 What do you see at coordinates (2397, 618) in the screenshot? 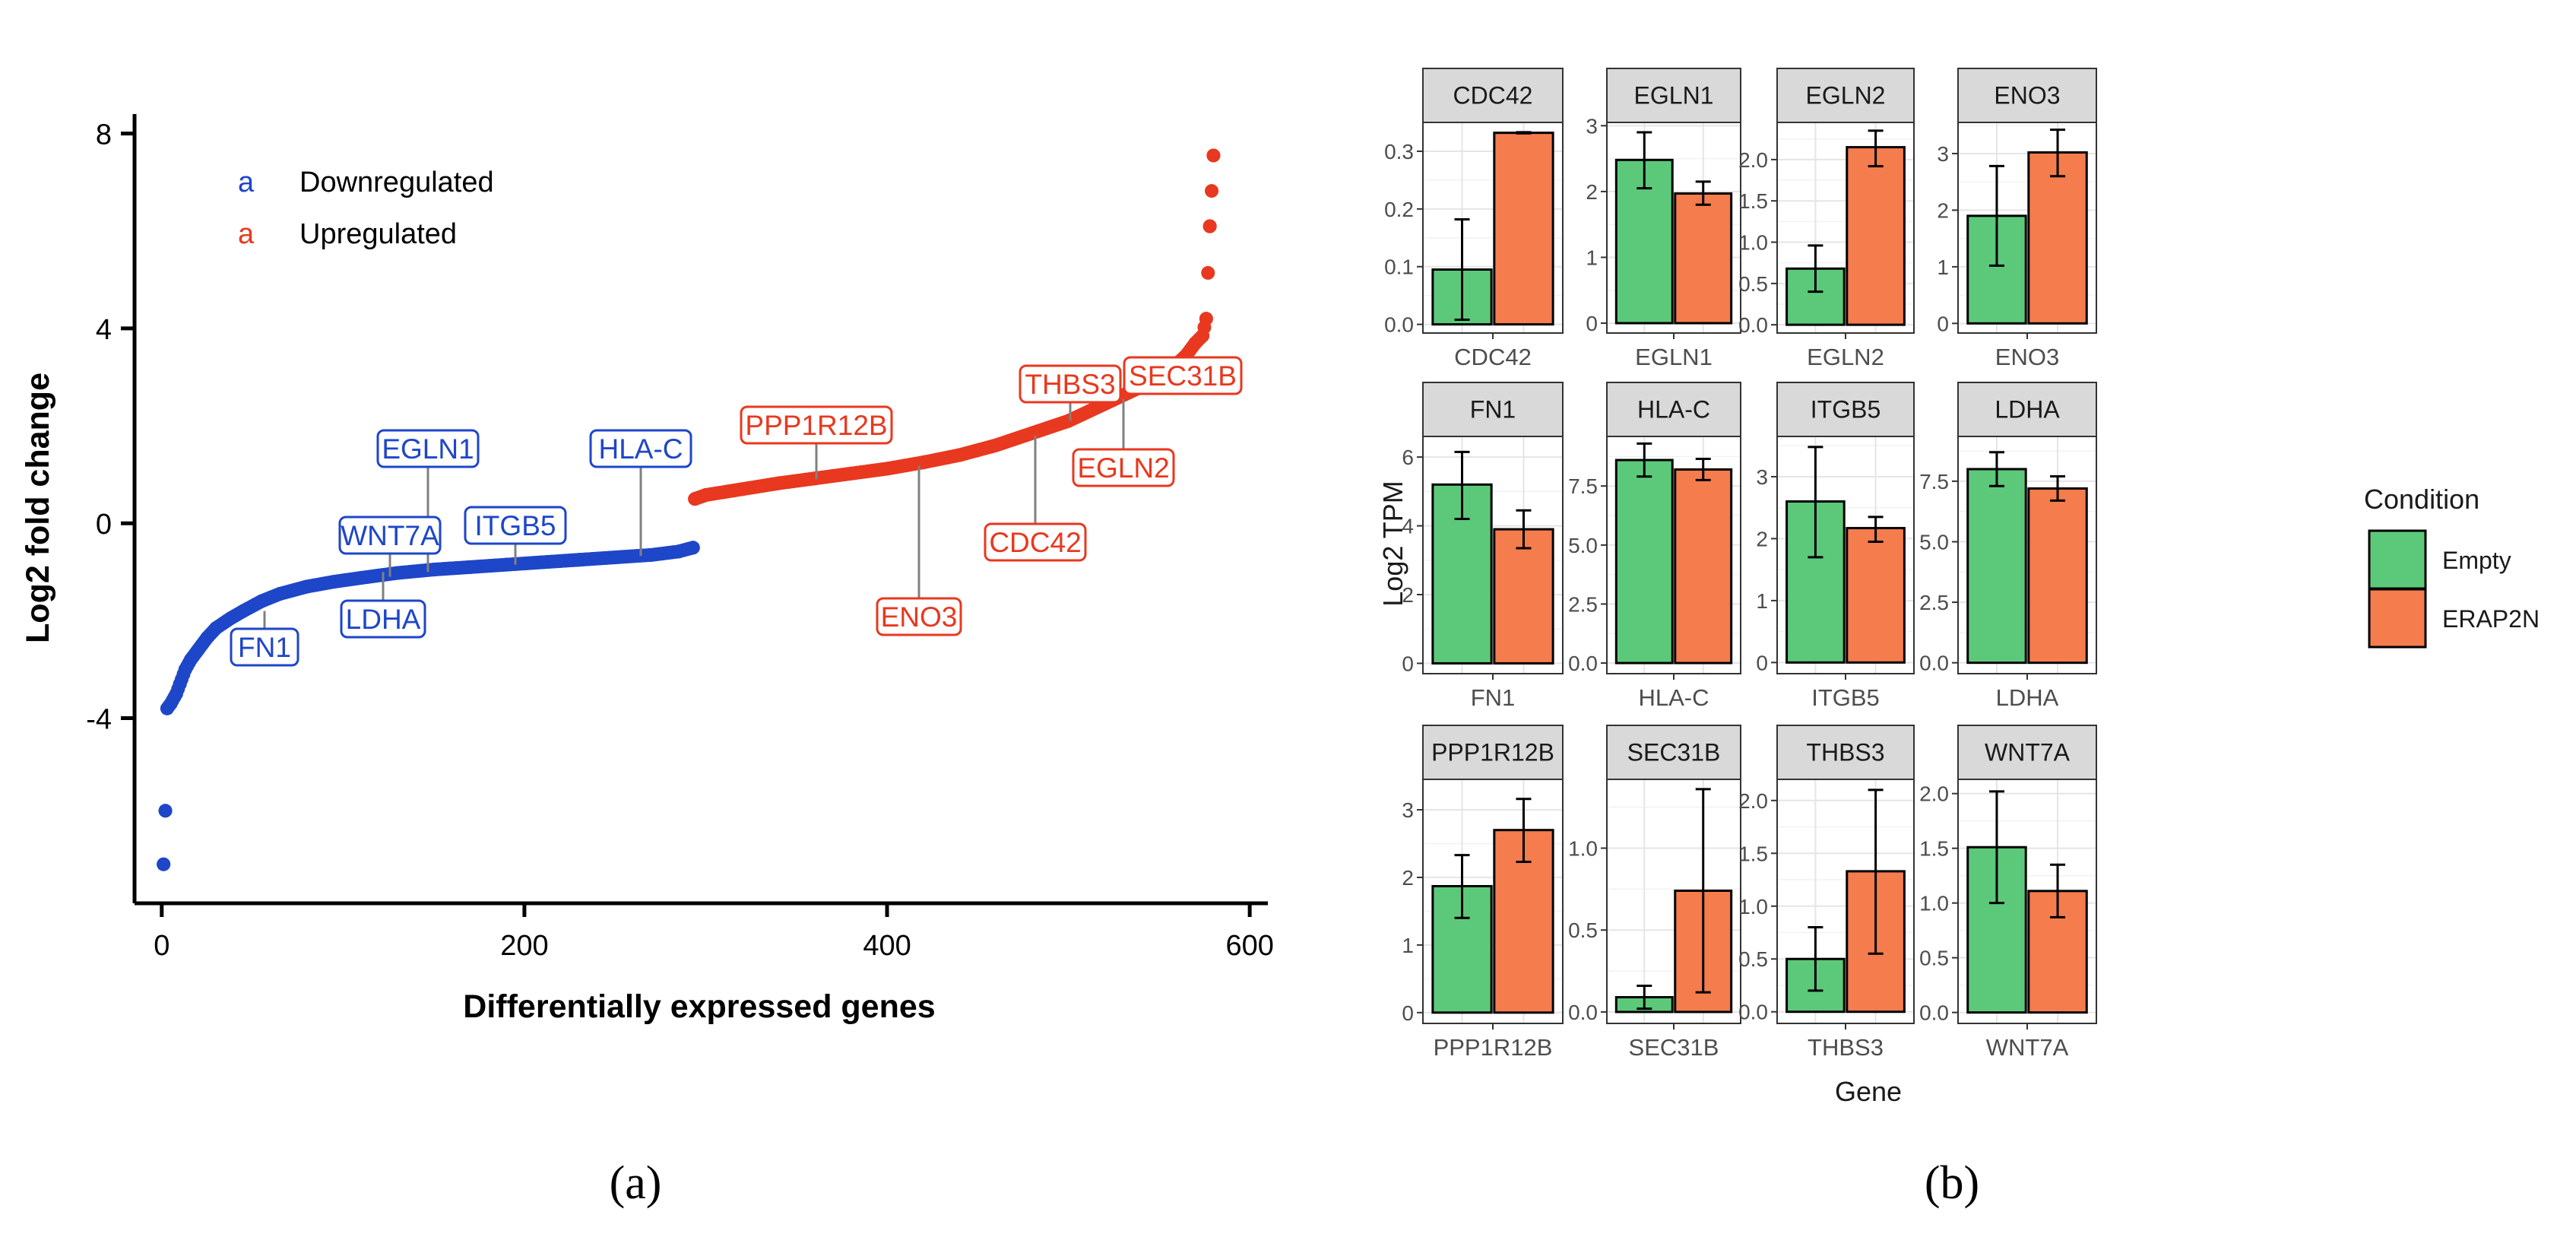
I see `legend-swatch-erap2n` at bounding box center [2397, 618].